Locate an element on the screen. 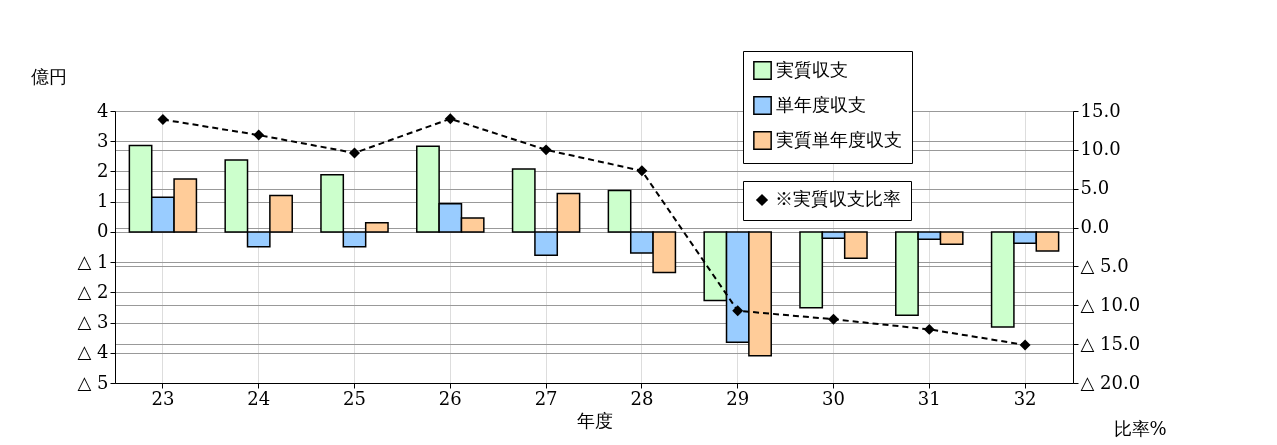  legend-label: 実質単年度収支 is located at coordinates (839, 139).